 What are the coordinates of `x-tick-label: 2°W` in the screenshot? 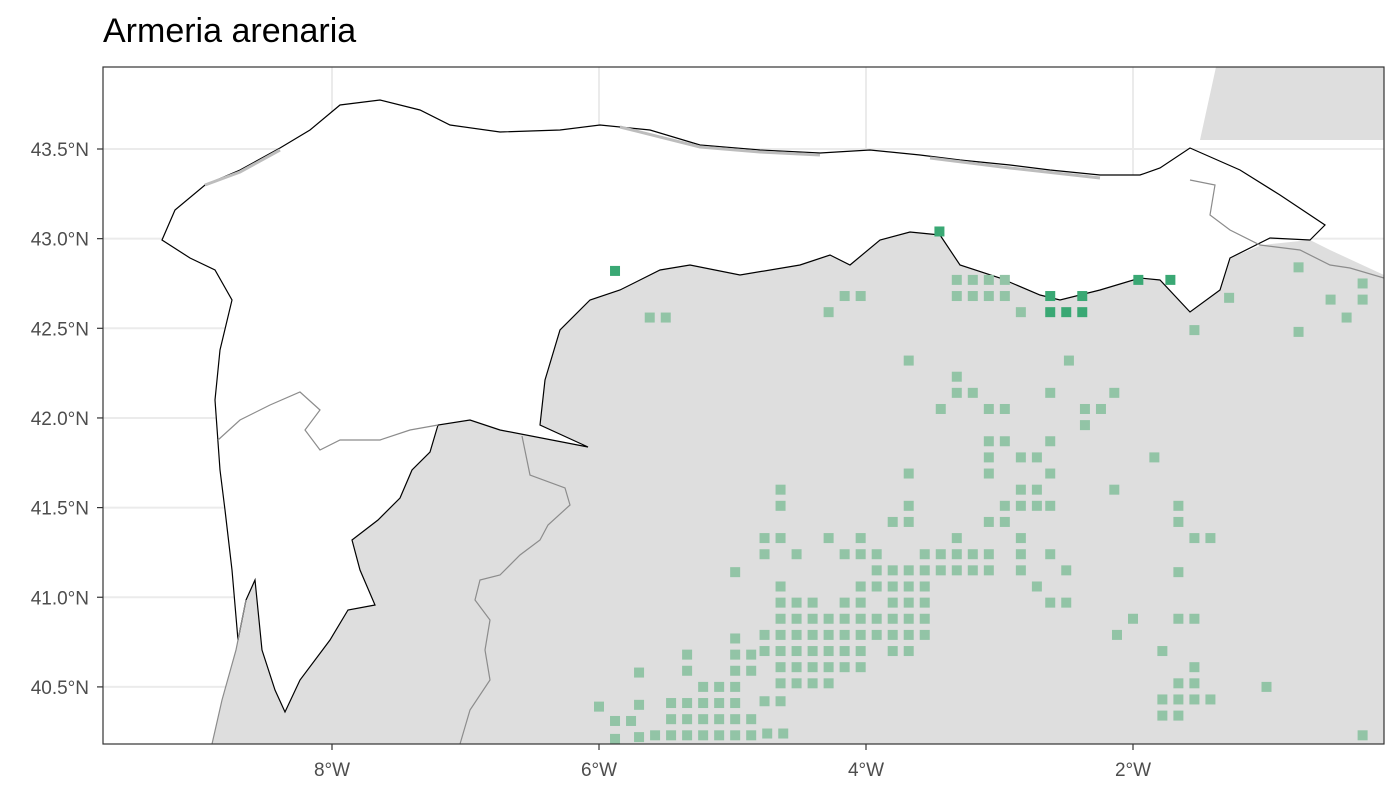 It's located at (1133, 770).